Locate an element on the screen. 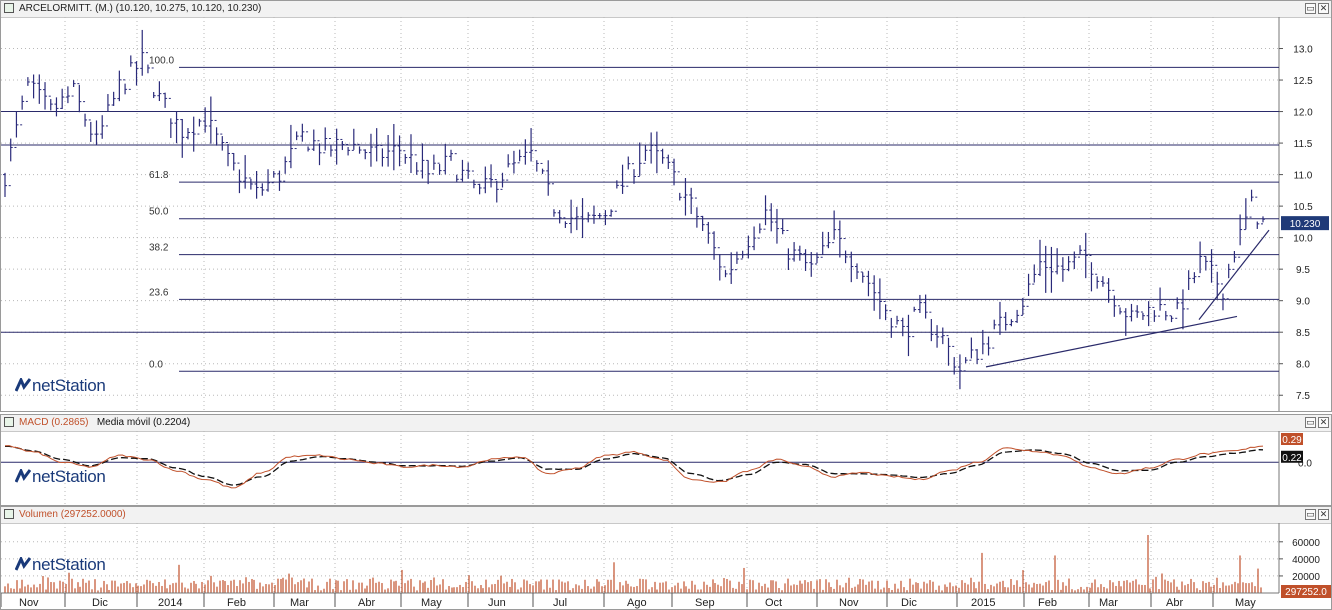 This screenshot has height=610, width=1332. y-tick-label: 9.0 is located at coordinates (1303, 302).